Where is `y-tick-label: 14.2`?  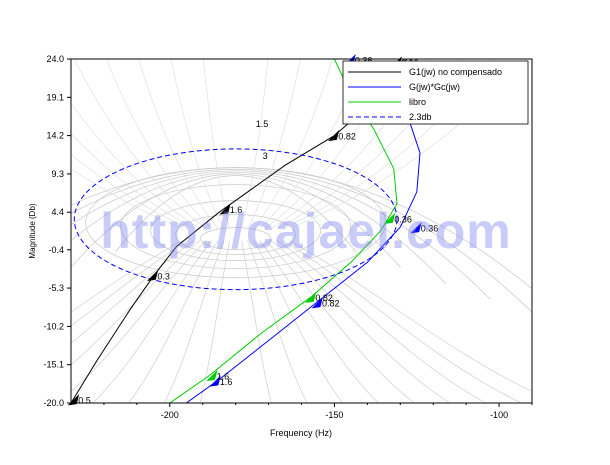 y-tick-label: 14.2 is located at coordinates (55, 136).